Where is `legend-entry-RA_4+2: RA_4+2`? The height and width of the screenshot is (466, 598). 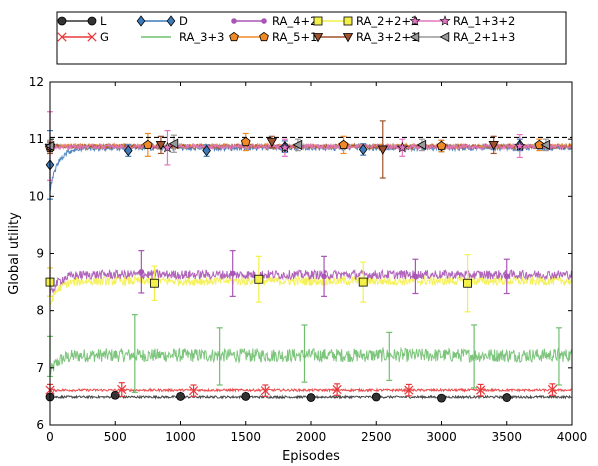
legend-entry-RA_4+2: RA_4+2 is located at coordinates (274, 21).